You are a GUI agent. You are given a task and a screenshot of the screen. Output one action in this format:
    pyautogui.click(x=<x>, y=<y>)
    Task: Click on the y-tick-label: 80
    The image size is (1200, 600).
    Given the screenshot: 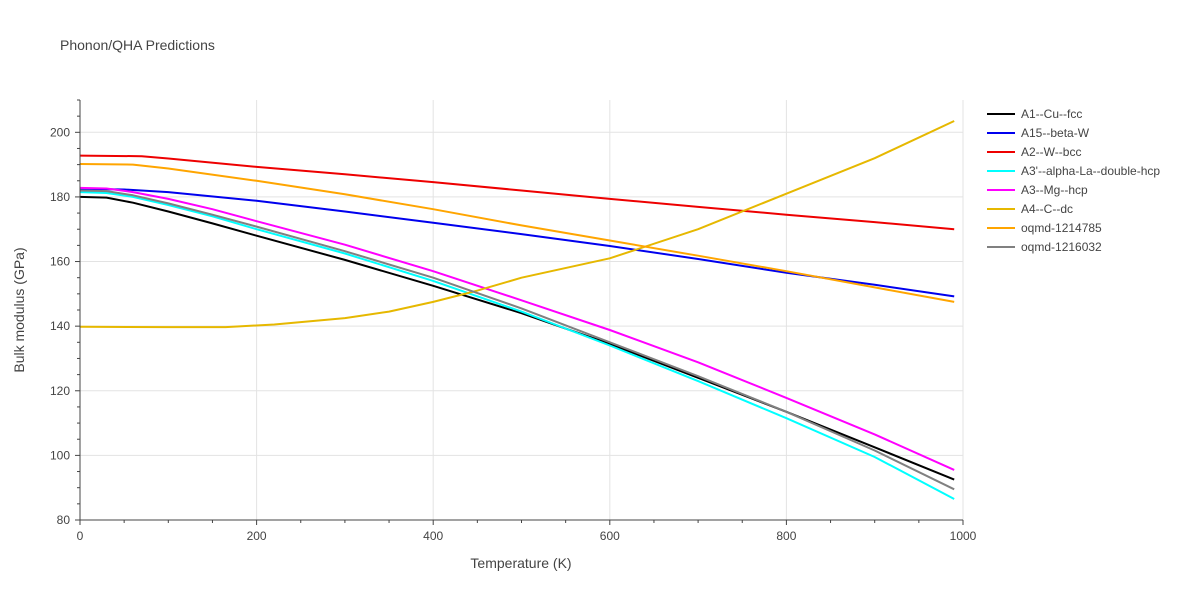 What is the action you would take?
    pyautogui.click(x=64, y=520)
    